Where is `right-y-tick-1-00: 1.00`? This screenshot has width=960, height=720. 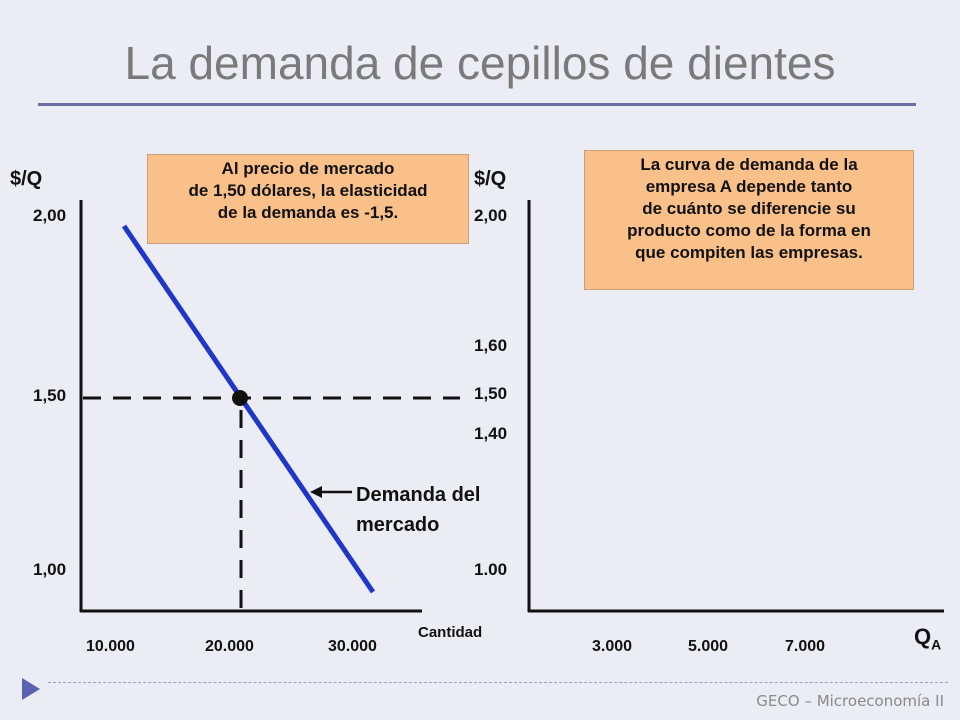 right-y-tick-1-00: 1.00 is located at coordinates (491, 569).